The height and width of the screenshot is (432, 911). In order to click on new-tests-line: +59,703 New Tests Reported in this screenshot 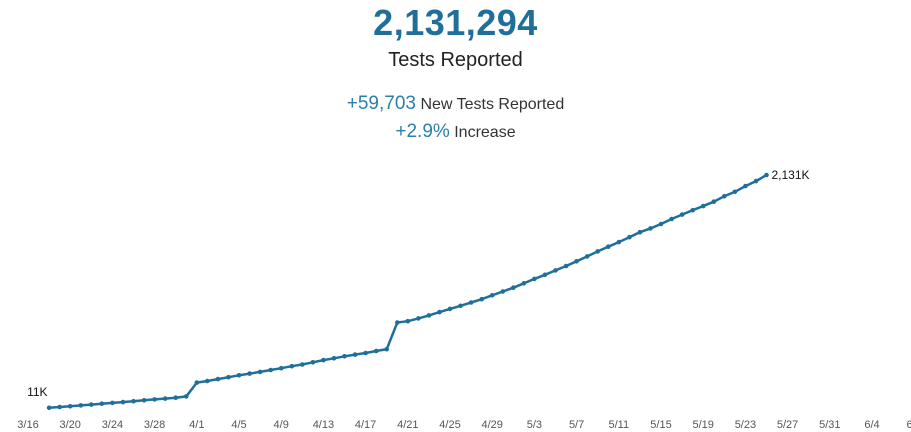, I will do `click(455, 104)`.